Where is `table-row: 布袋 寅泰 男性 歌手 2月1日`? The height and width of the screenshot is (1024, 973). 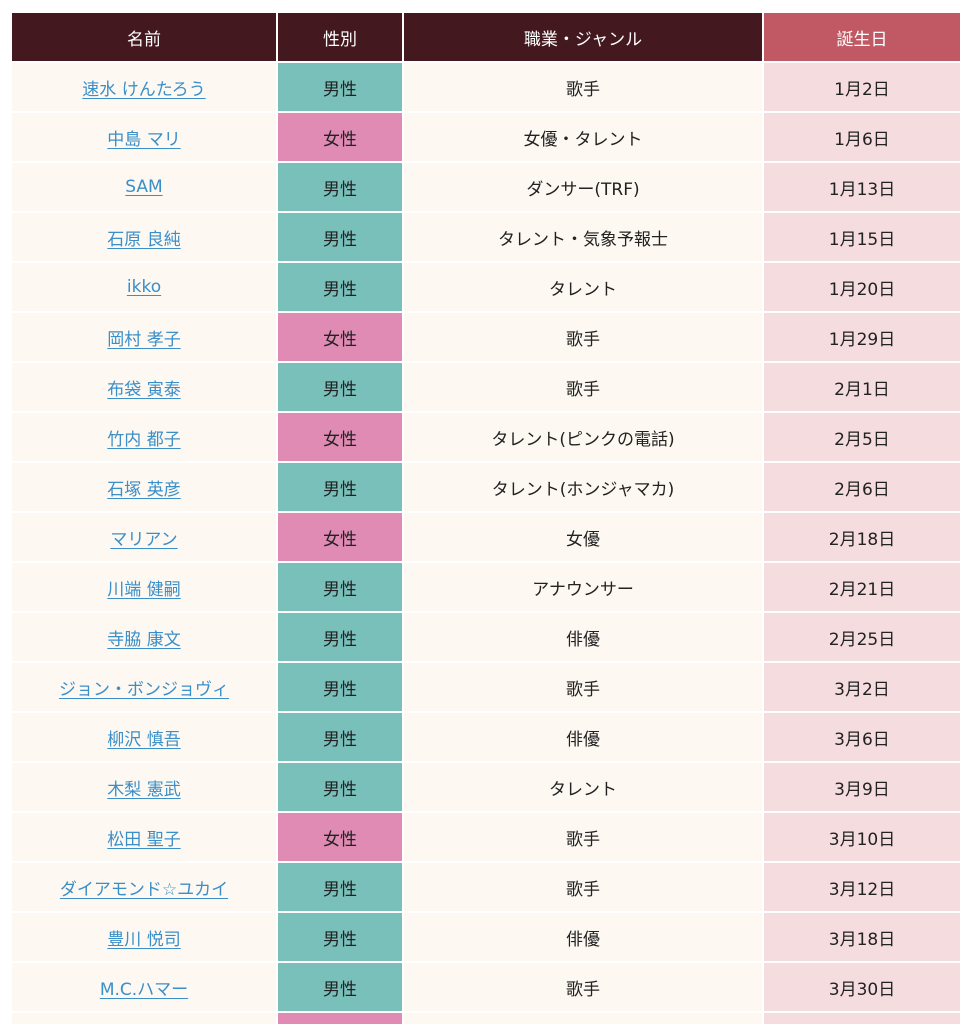 table-row: 布袋 寅泰 男性 歌手 2月1日 is located at coordinates (486, 387).